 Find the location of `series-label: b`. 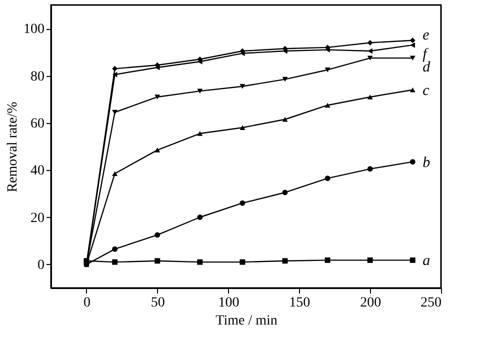

series-label: b is located at coordinates (426, 162).